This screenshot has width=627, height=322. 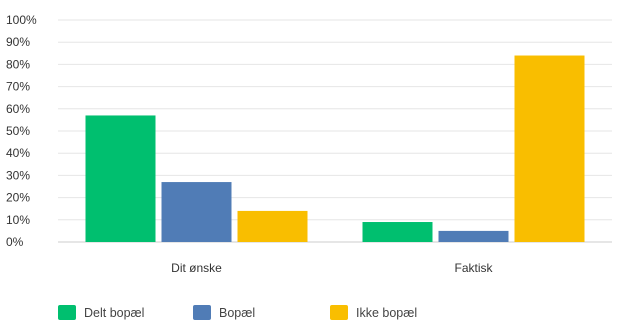 What do you see at coordinates (196, 268) in the screenshot?
I see `x-category-label: Dit ønske` at bounding box center [196, 268].